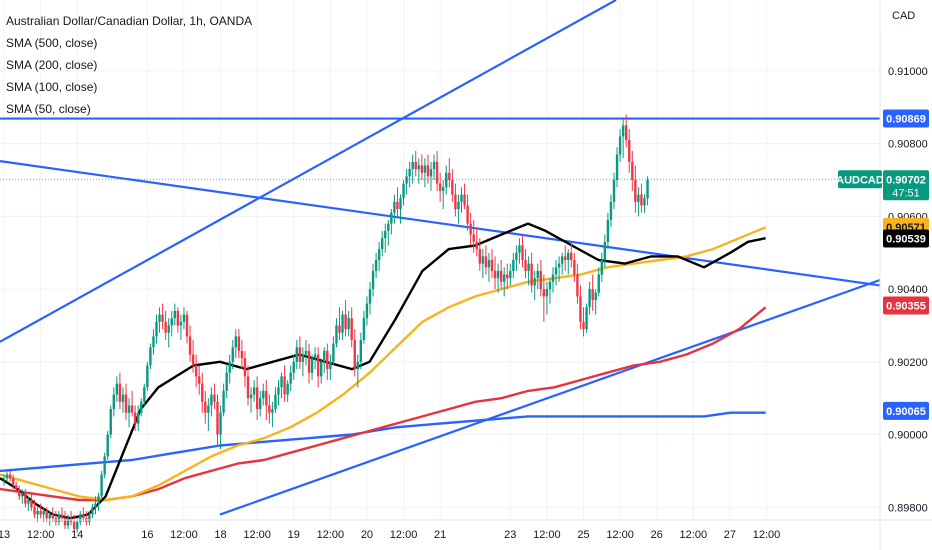 The image size is (932, 550). What do you see at coordinates (904, 16) in the screenshot?
I see `currency-label: CAD` at bounding box center [904, 16].